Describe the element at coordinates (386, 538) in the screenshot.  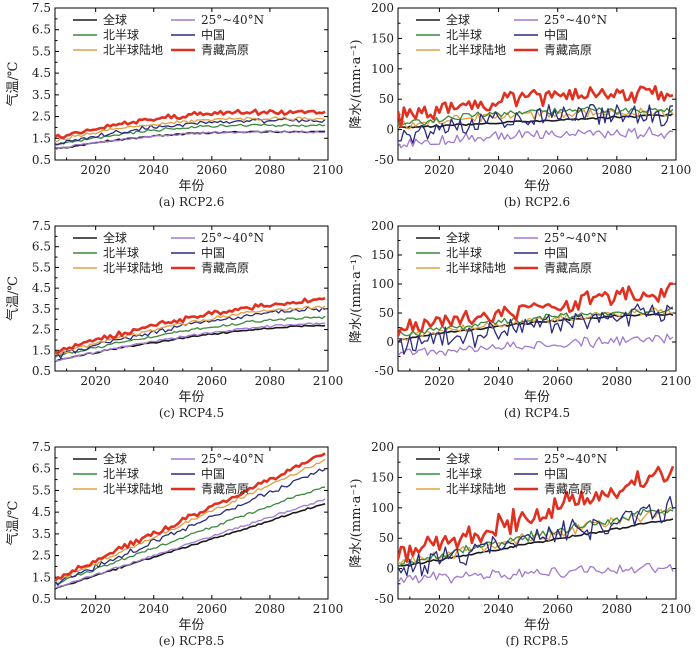
I see `y-tick-label: 50` at that location.